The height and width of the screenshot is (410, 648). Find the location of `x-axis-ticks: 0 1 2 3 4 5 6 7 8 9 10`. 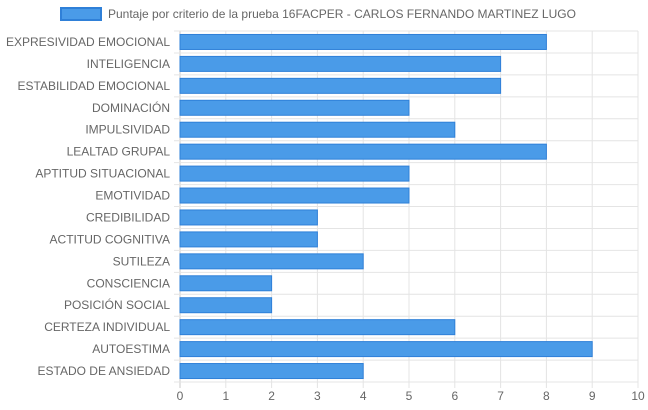

x-axis-ticks: 0 1 2 3 4 5 6 7 8 9 10 is located at coordinates (411, 396).